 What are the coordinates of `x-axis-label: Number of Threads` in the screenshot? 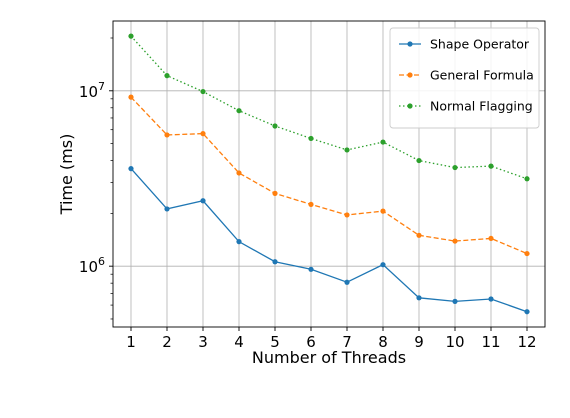 It's located at (329, 357).